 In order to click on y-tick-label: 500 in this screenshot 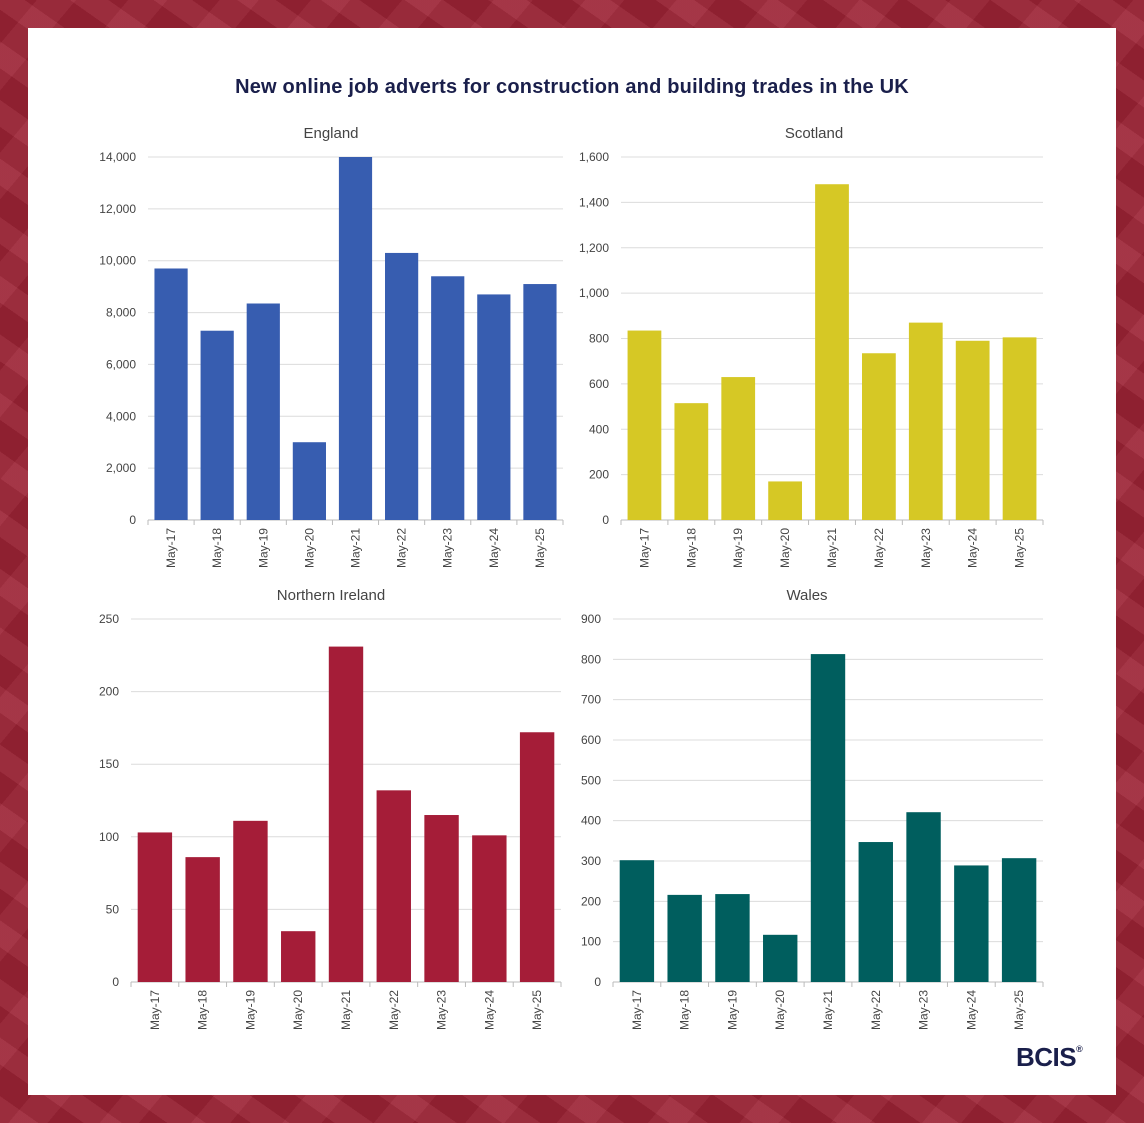, I will do `click(591, 780)`.